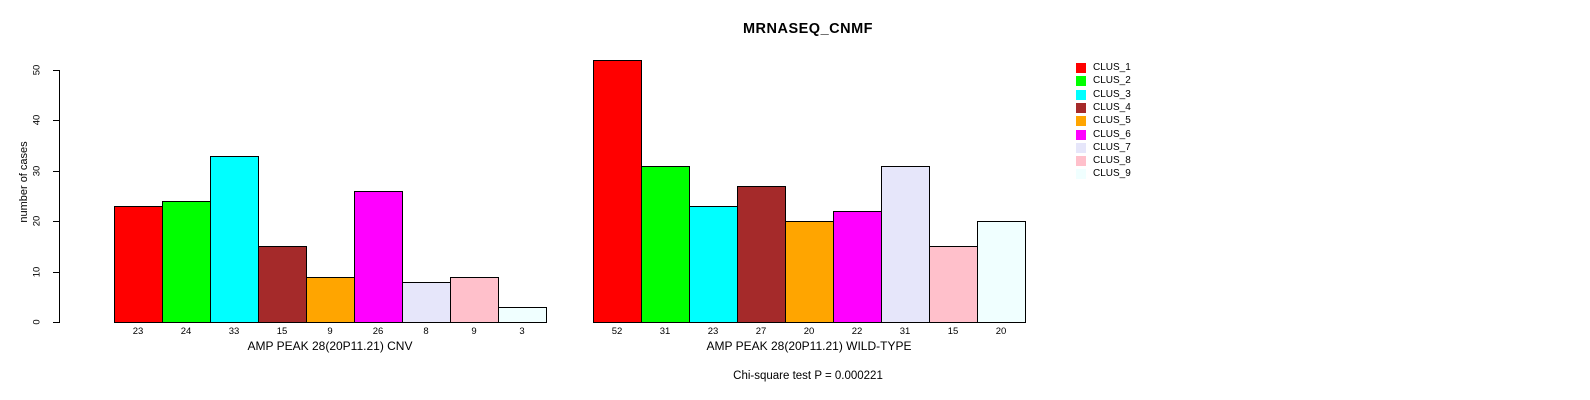 The height and width of the screenshot is (400, 1590). I want to click on bar-value-label: 8, so click(426, 331).